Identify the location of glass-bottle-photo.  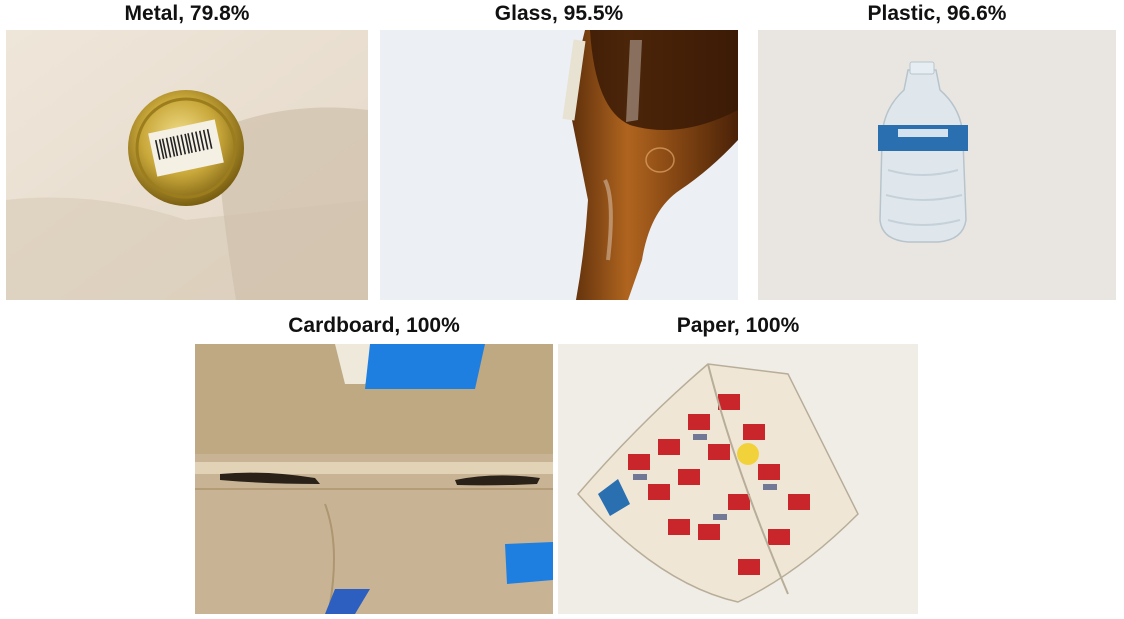
(559, 165).